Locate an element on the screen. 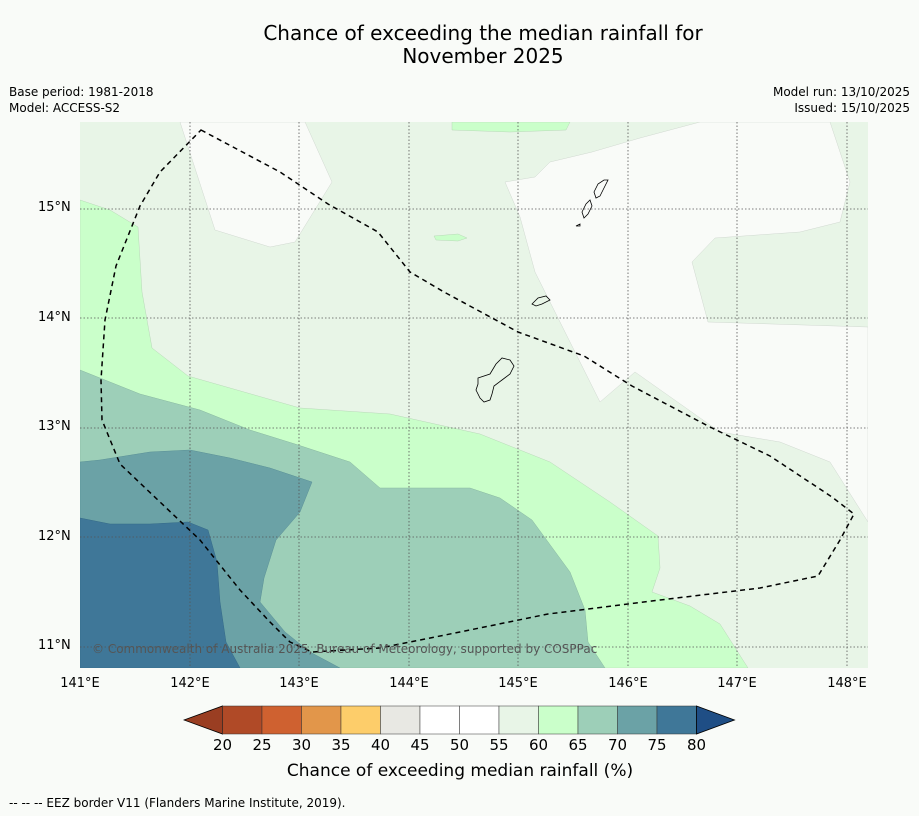  lon-label-147e: 147°E is located at coordinates (737, 683).